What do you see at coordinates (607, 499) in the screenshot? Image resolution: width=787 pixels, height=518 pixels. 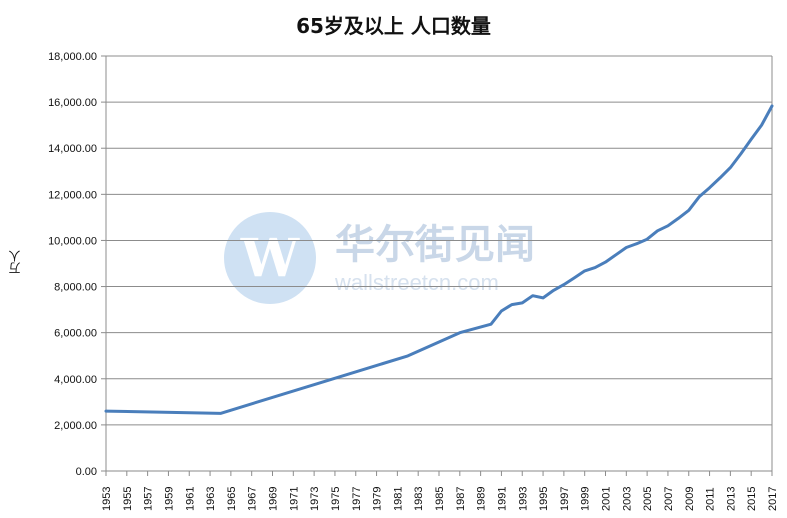 I see `x-tick-label: 2001` at bounding box center [607, 499].